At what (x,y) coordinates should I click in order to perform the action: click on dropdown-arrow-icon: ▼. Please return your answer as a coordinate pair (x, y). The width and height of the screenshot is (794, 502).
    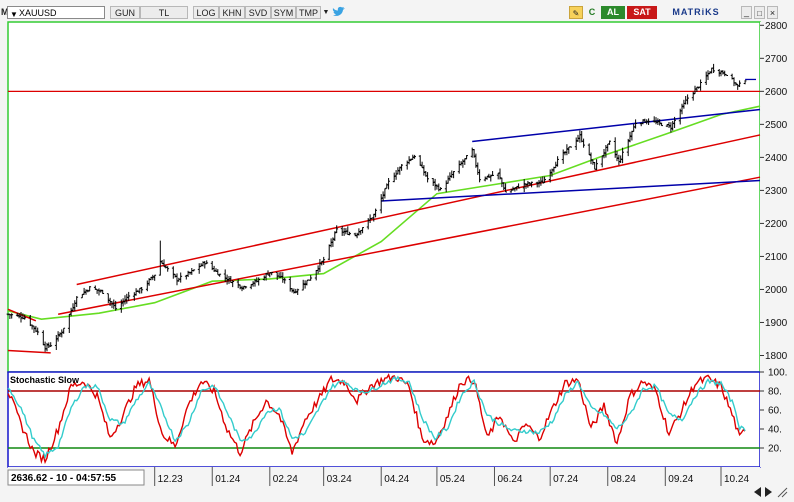
    Looking at the image, I should click on (14, 14).